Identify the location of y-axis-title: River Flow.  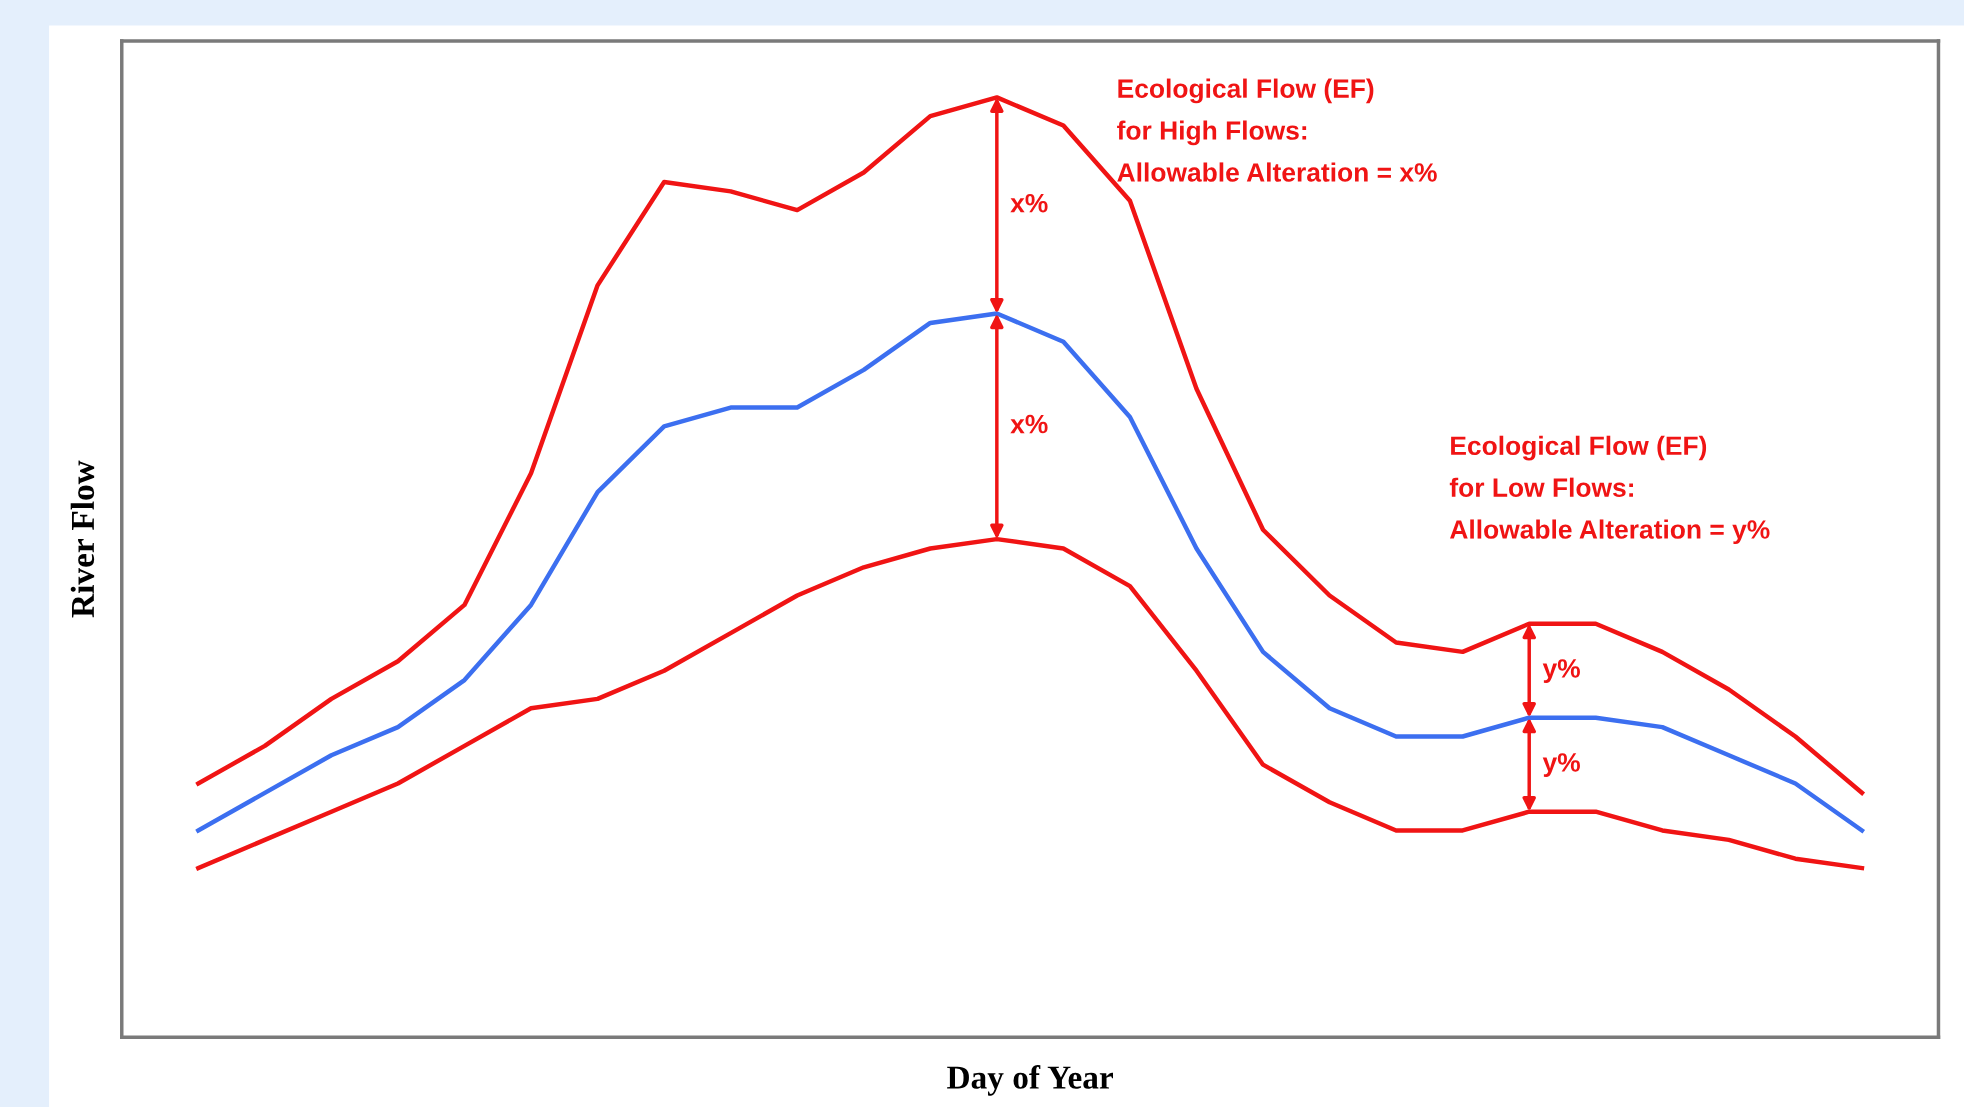
(82, 539).